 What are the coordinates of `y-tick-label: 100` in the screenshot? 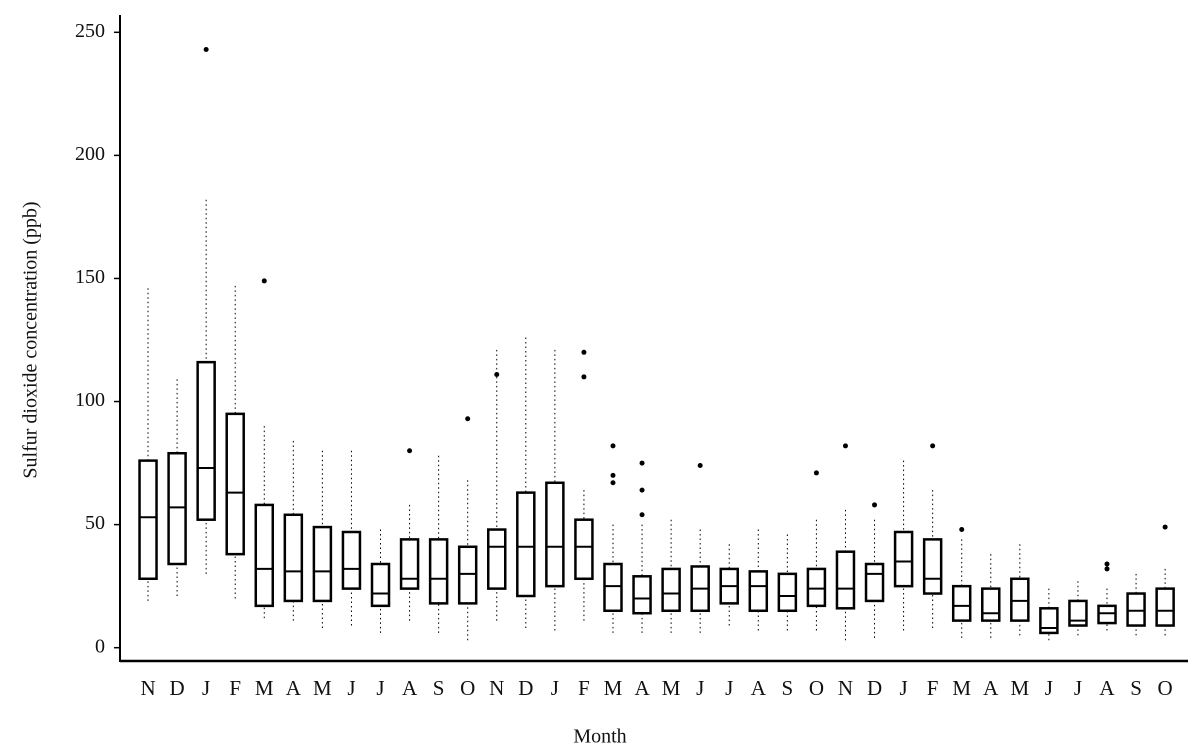 It's located at (90, 400).